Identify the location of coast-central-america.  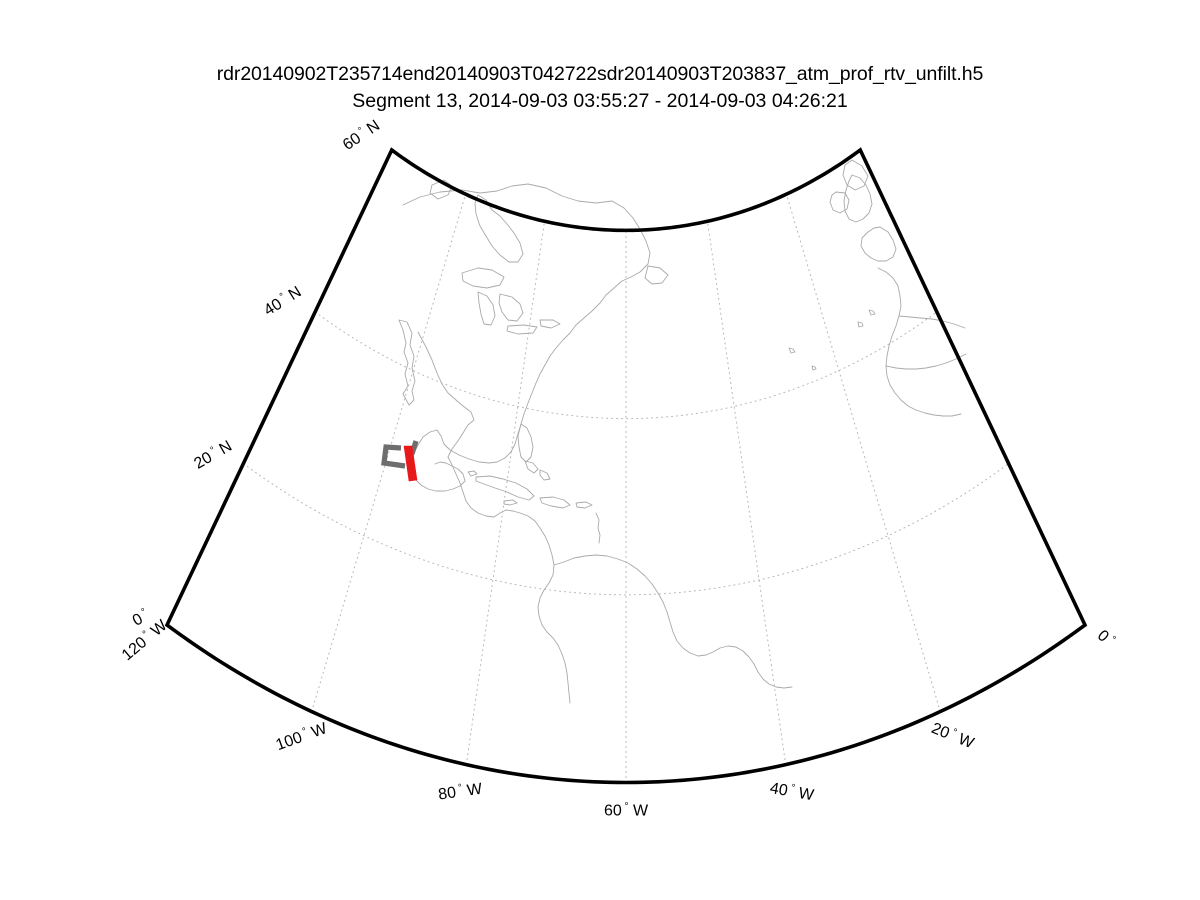
(484, 487).